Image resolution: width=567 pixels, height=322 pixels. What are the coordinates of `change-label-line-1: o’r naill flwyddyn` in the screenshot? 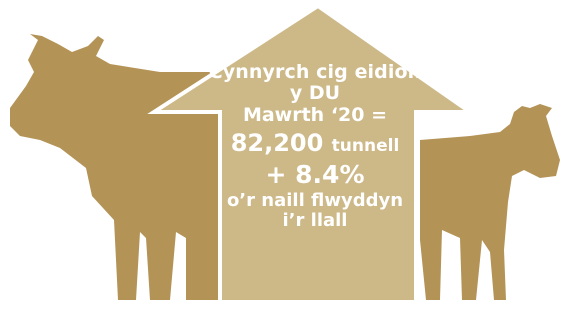 It's located at (315, 200).